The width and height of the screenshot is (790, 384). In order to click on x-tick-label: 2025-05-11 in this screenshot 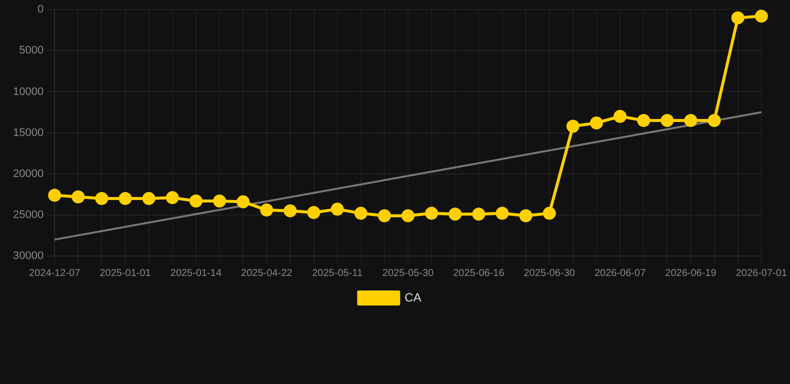, I will do `click(337, 273)`.